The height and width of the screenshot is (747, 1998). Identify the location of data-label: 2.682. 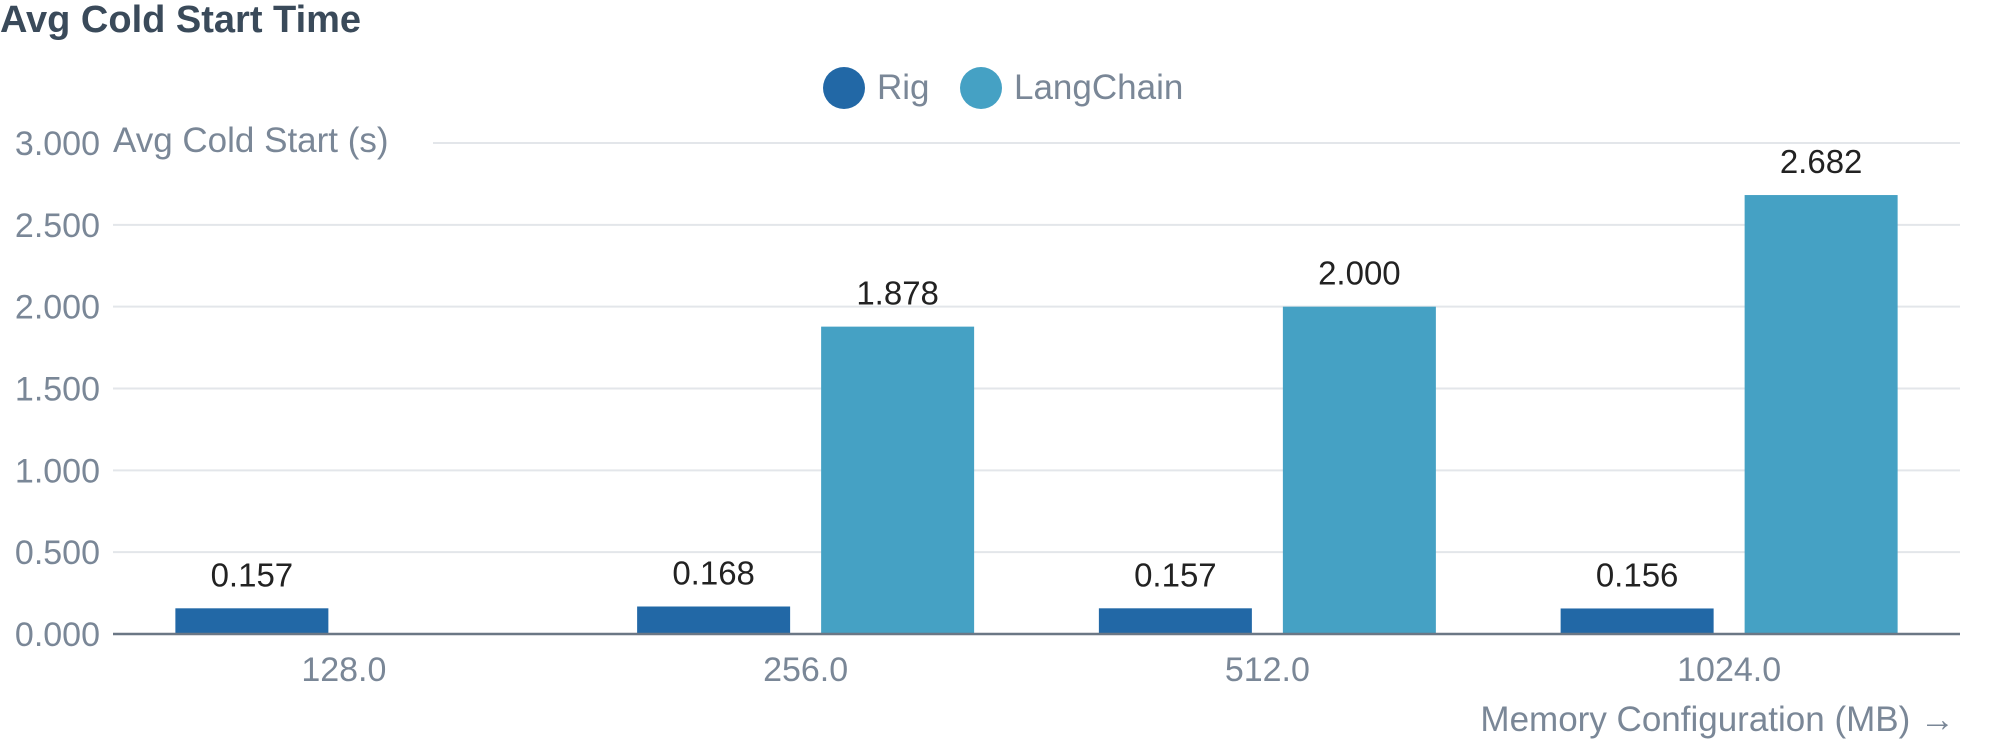
(1821, 161).